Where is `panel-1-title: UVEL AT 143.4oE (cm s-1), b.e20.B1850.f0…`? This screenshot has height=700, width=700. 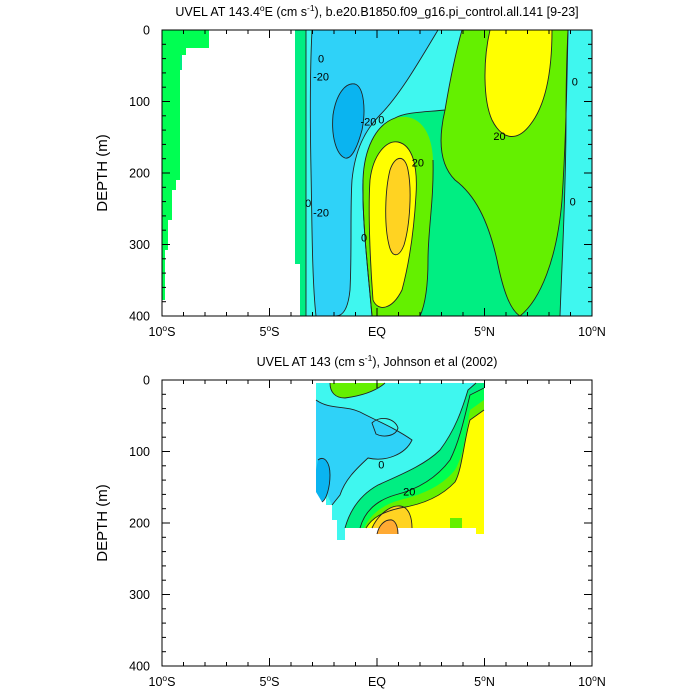
panel-1-title: UVEL AT 143.4oE (cm s-1), b.e20.B1850.f0… is located at coordinates (376, 11).